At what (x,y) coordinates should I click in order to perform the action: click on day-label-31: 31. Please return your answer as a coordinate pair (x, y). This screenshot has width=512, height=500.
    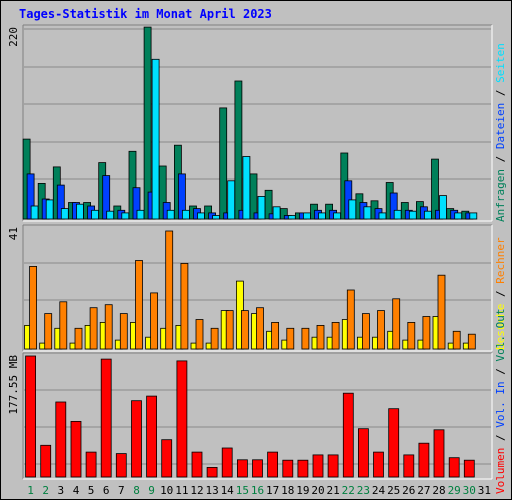
    Looking at the image, I should click on (484, 490).